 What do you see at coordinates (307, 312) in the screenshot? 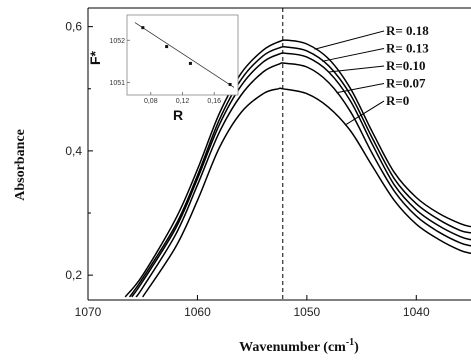
I see `x-tick-label: 1050` at bounding box center [307, 312].